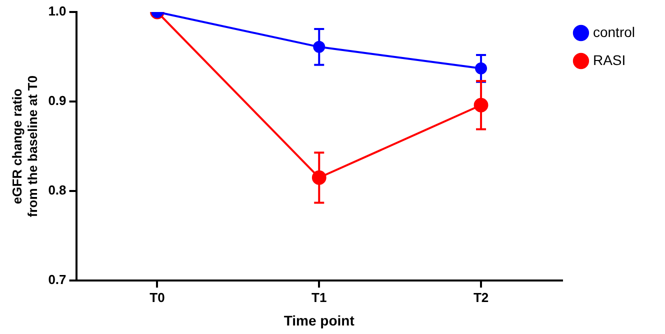  I want to click on y-tick-label: 0.7, so click(57, 280).